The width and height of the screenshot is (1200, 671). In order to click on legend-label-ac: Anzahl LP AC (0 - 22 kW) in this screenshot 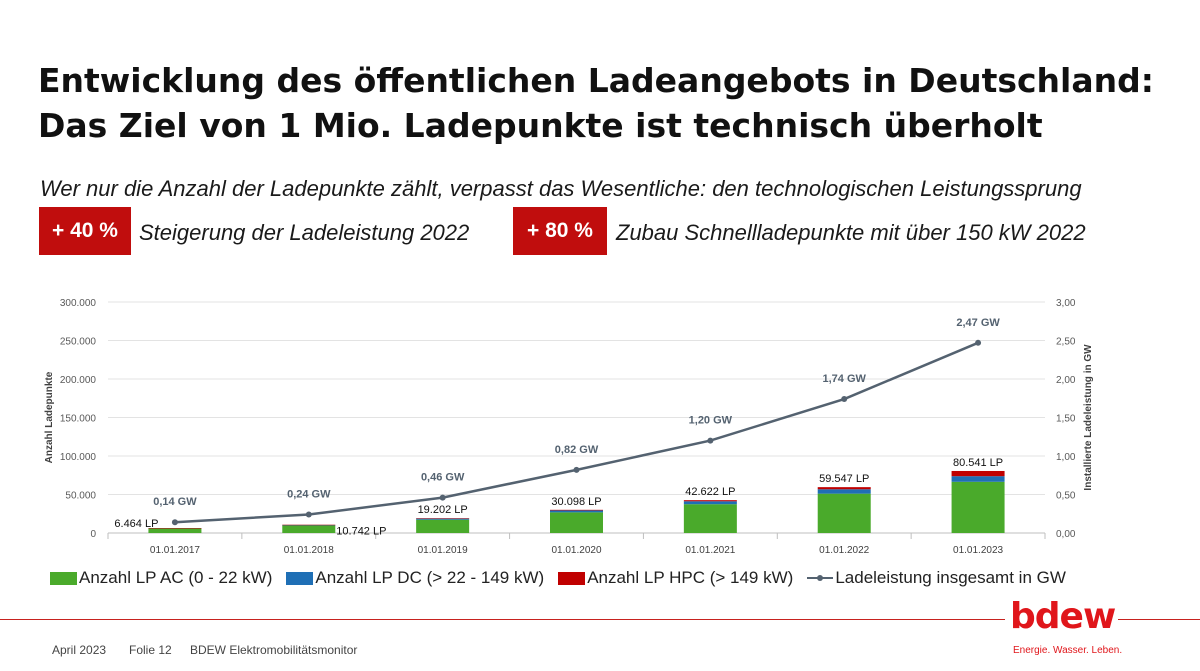, I will do `click(176, 577)`.